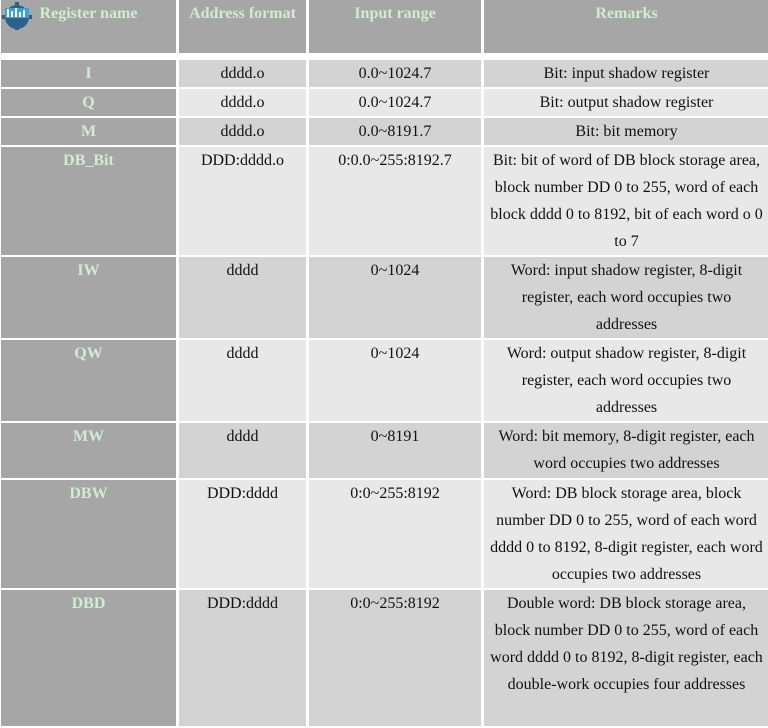 The width and height of the screenshot is (768, 728). What do you see at coordinates (88, 201) in the screenshot?
I see `register-name-cell: DB_Bit` at bounding box center [88, 201].